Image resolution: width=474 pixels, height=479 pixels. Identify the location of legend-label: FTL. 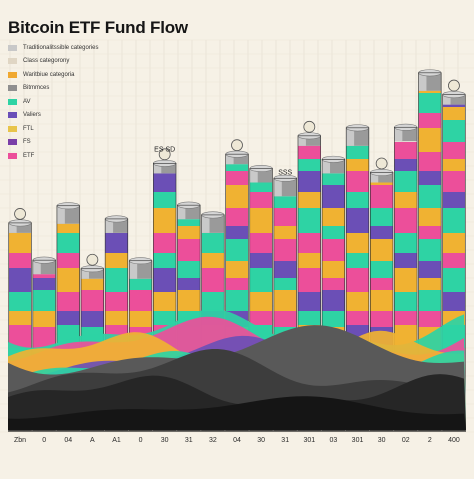
(28, 128).